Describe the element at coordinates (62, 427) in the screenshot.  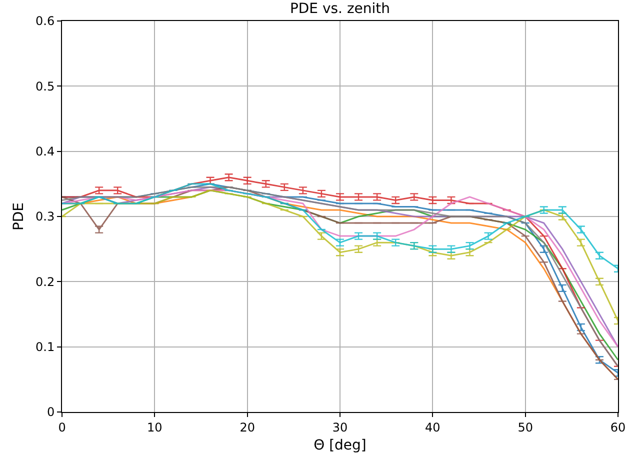
I see `x-tick-label: 0` at that location.